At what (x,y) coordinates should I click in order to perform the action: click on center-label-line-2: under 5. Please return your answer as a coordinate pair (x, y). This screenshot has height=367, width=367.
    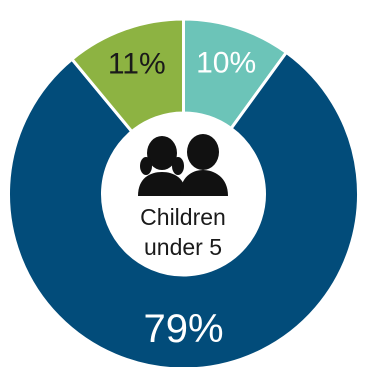
    Looking at the image, I should click on (182, 247).